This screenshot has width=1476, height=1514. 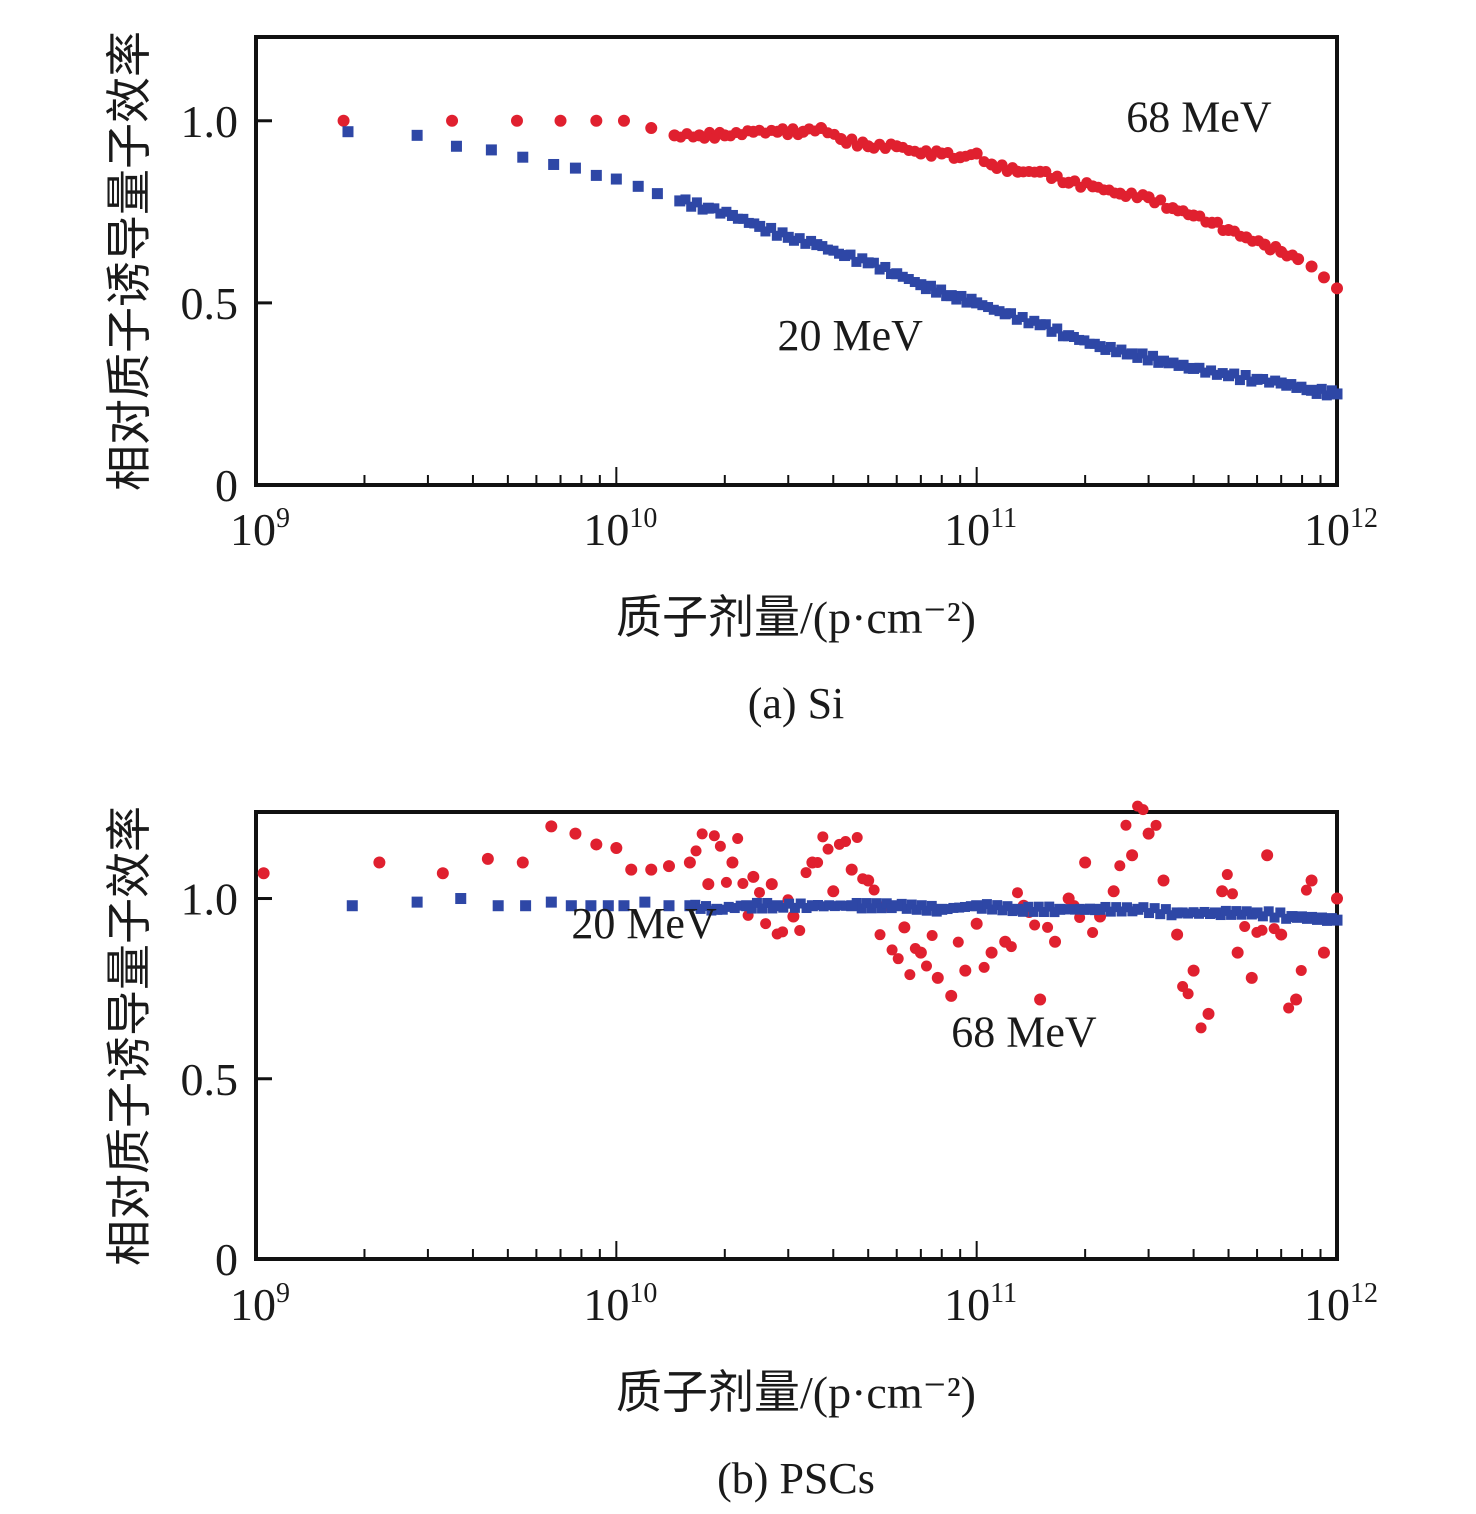 I want to click on y-axis-ticks, so click(x=264, y=1079).